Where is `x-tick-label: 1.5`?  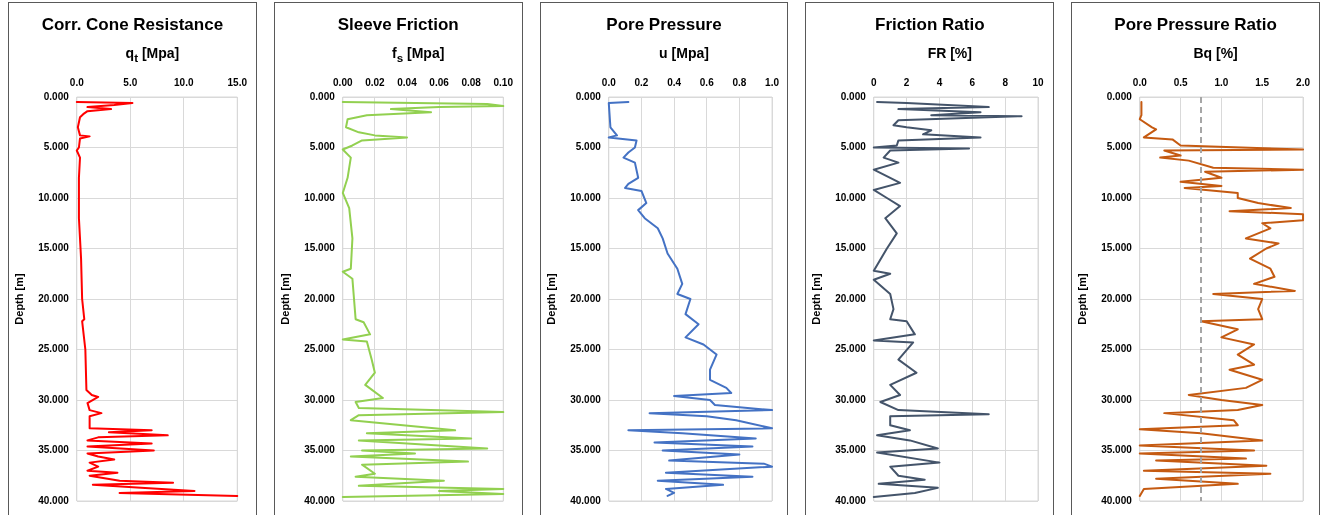 x-tick-label: 1.5 is located at coordinates (1262, 82).